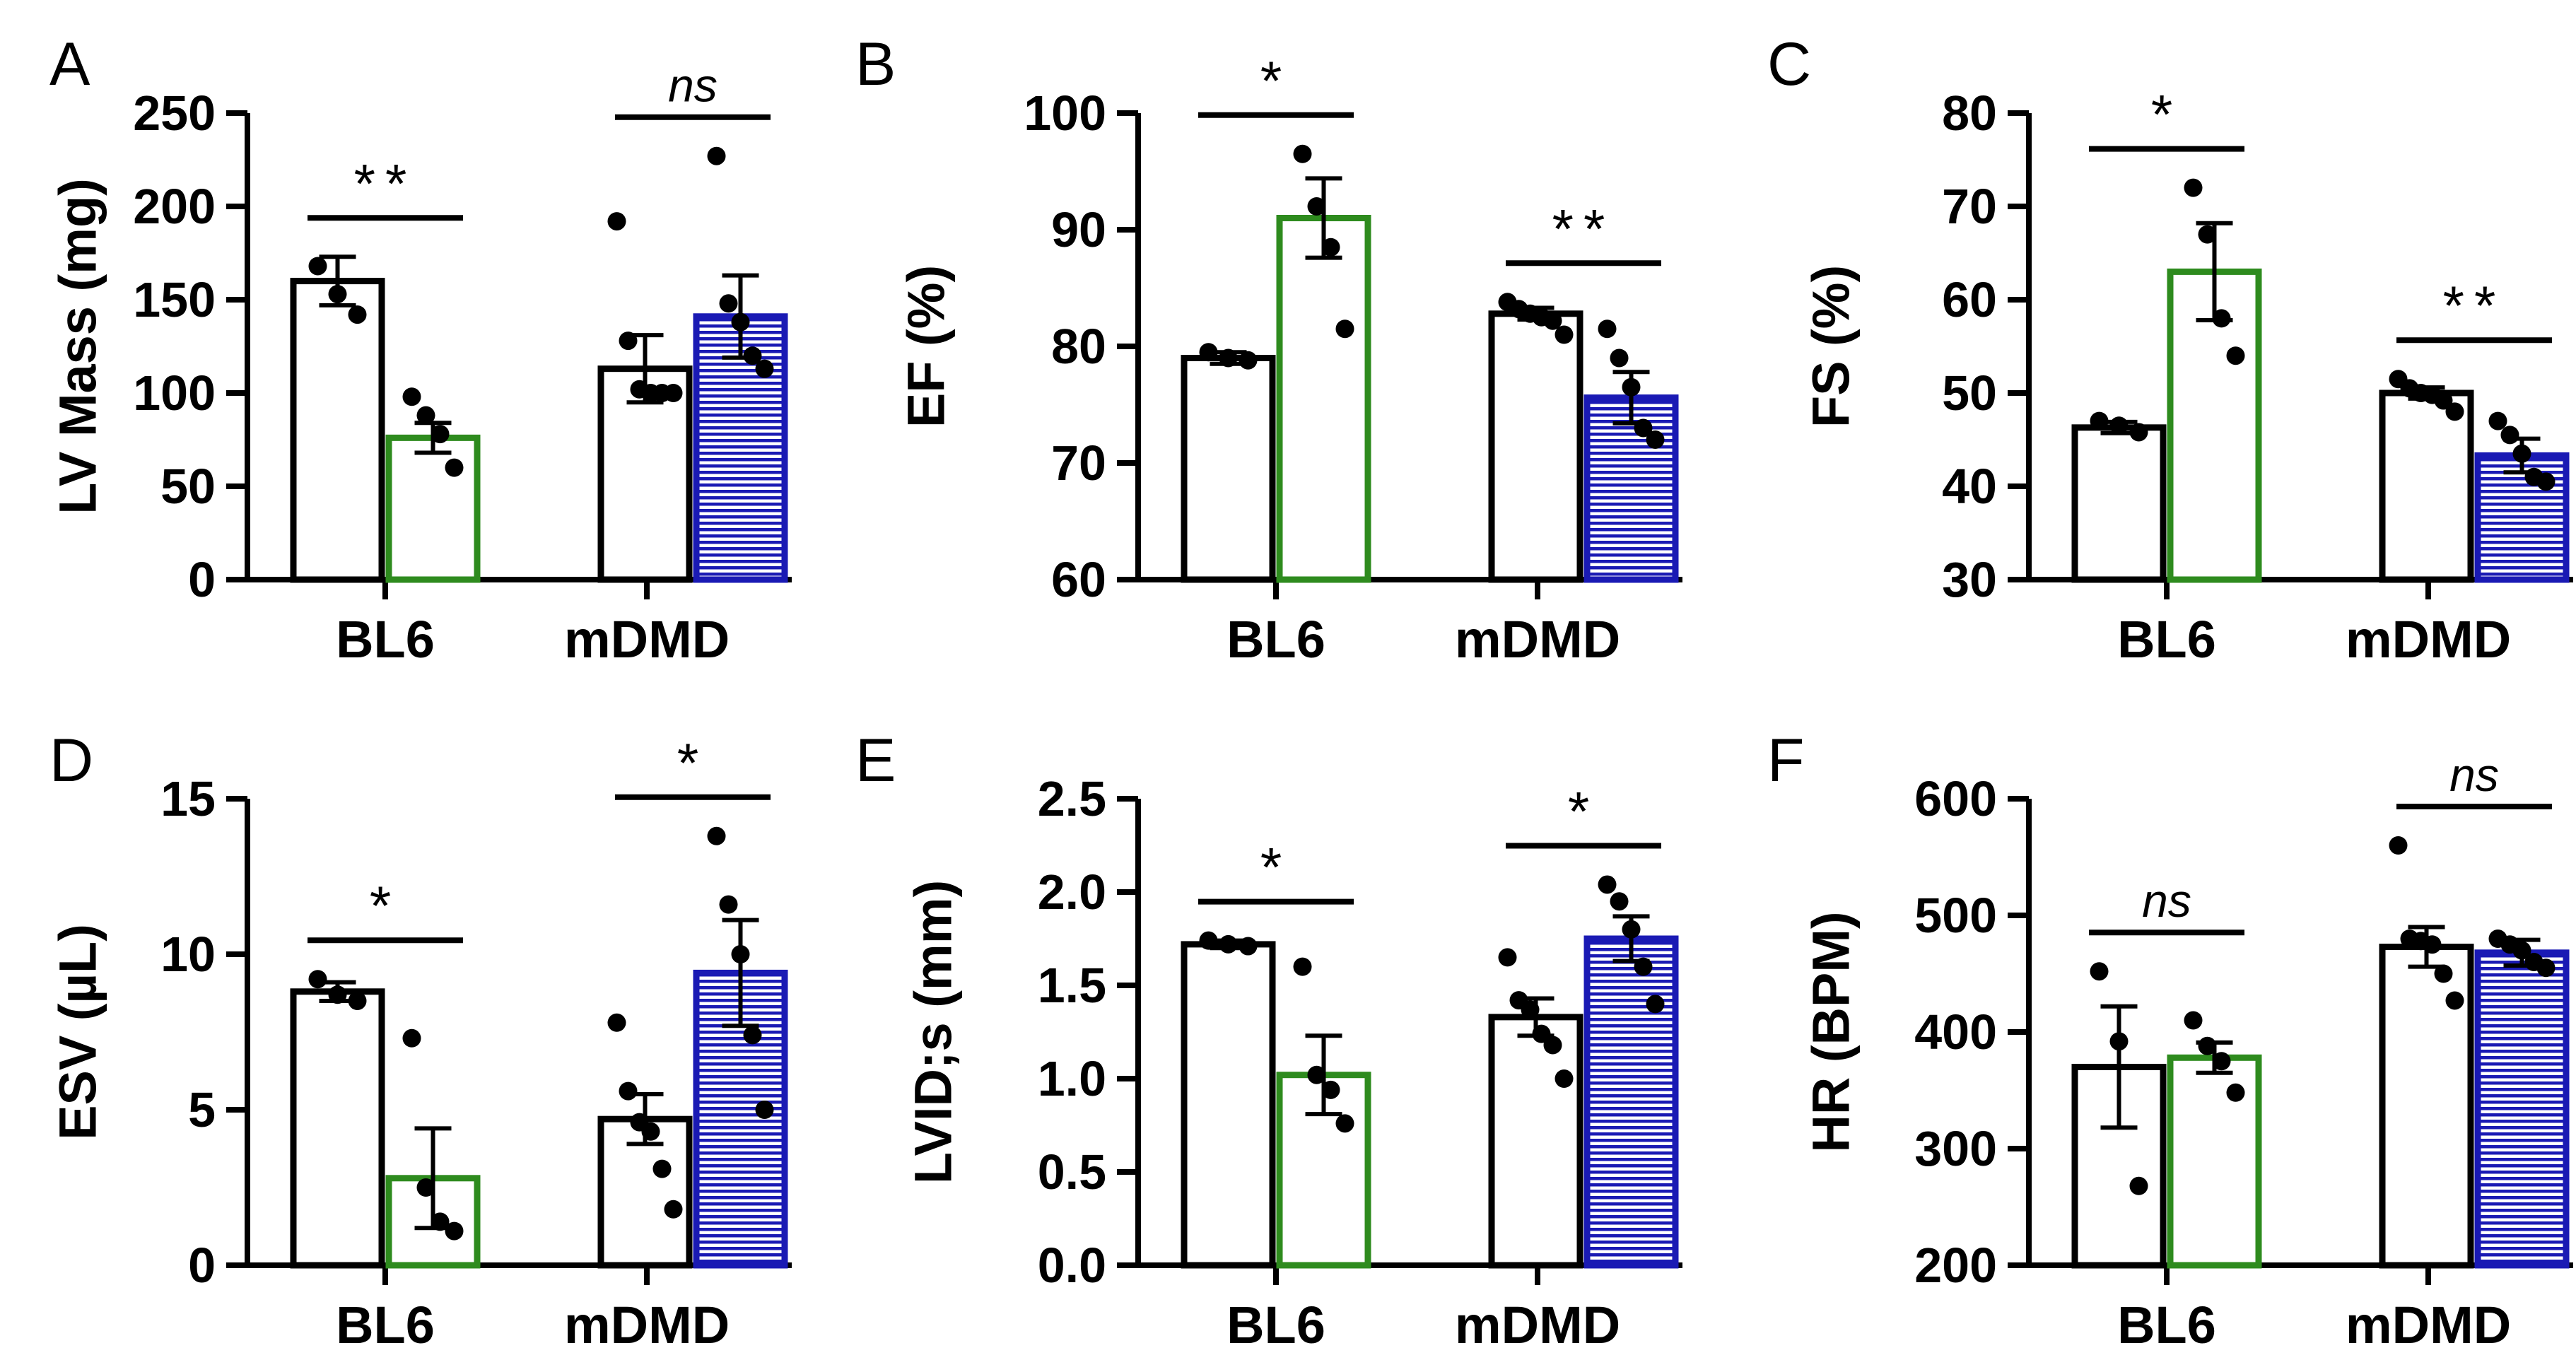 Image resolution: width=2576 pixels, height=1372 pixels. What do you see at coordinates (1631, 1102) in the screenshot?
I see `bar-mdmd-blue` at bounding box center [1631, 1102].